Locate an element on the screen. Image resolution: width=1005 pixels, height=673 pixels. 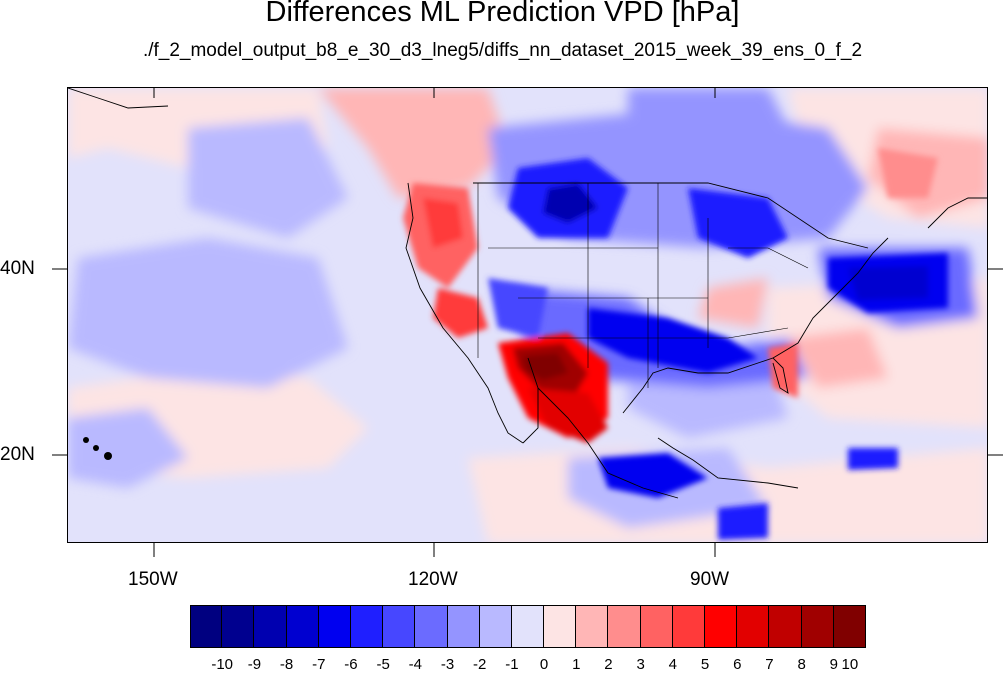
colorbar-tick-label: -7 is located at coordinates (319, 664).